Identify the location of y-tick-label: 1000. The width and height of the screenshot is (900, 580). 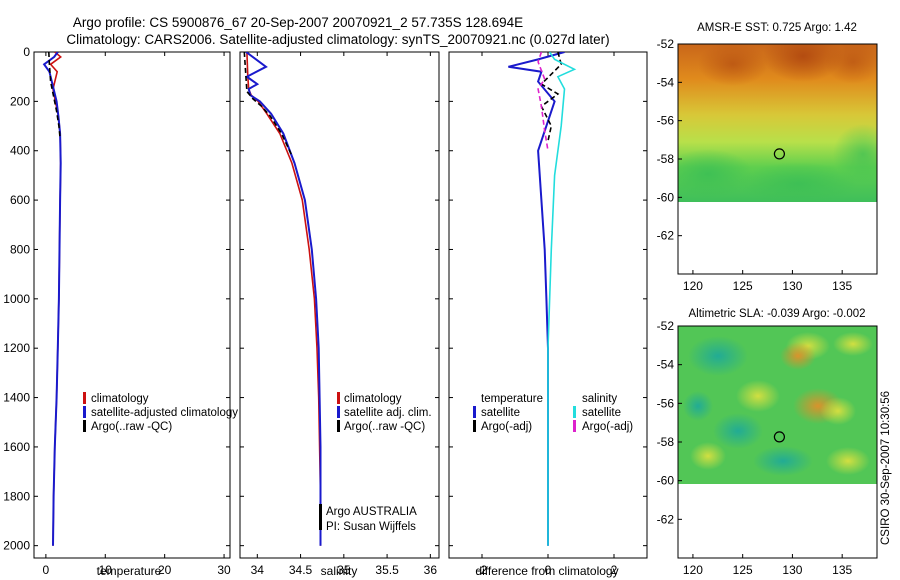
(16, 299).